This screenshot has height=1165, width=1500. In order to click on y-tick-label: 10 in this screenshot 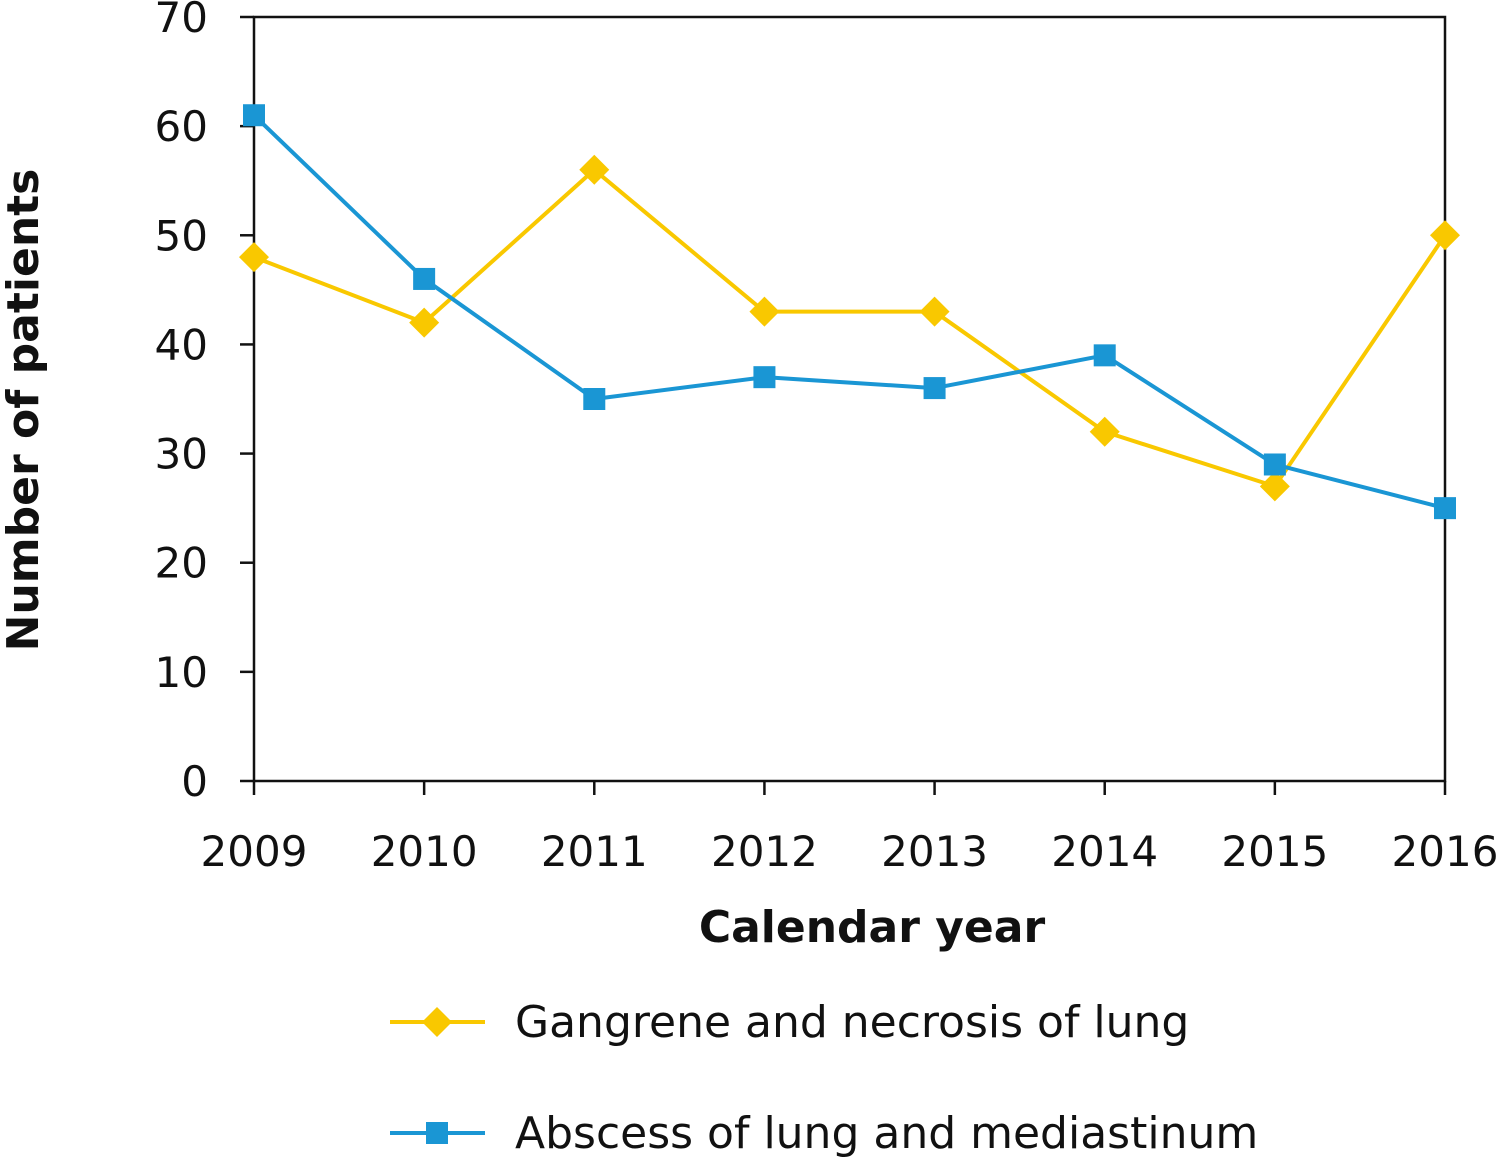, I will do `click(181, 672)`.